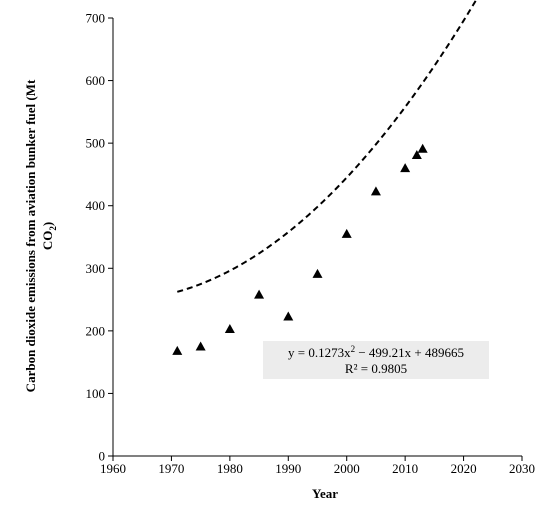 The image size is (550, 507). I want to click on equation-background, so click(376, 360).